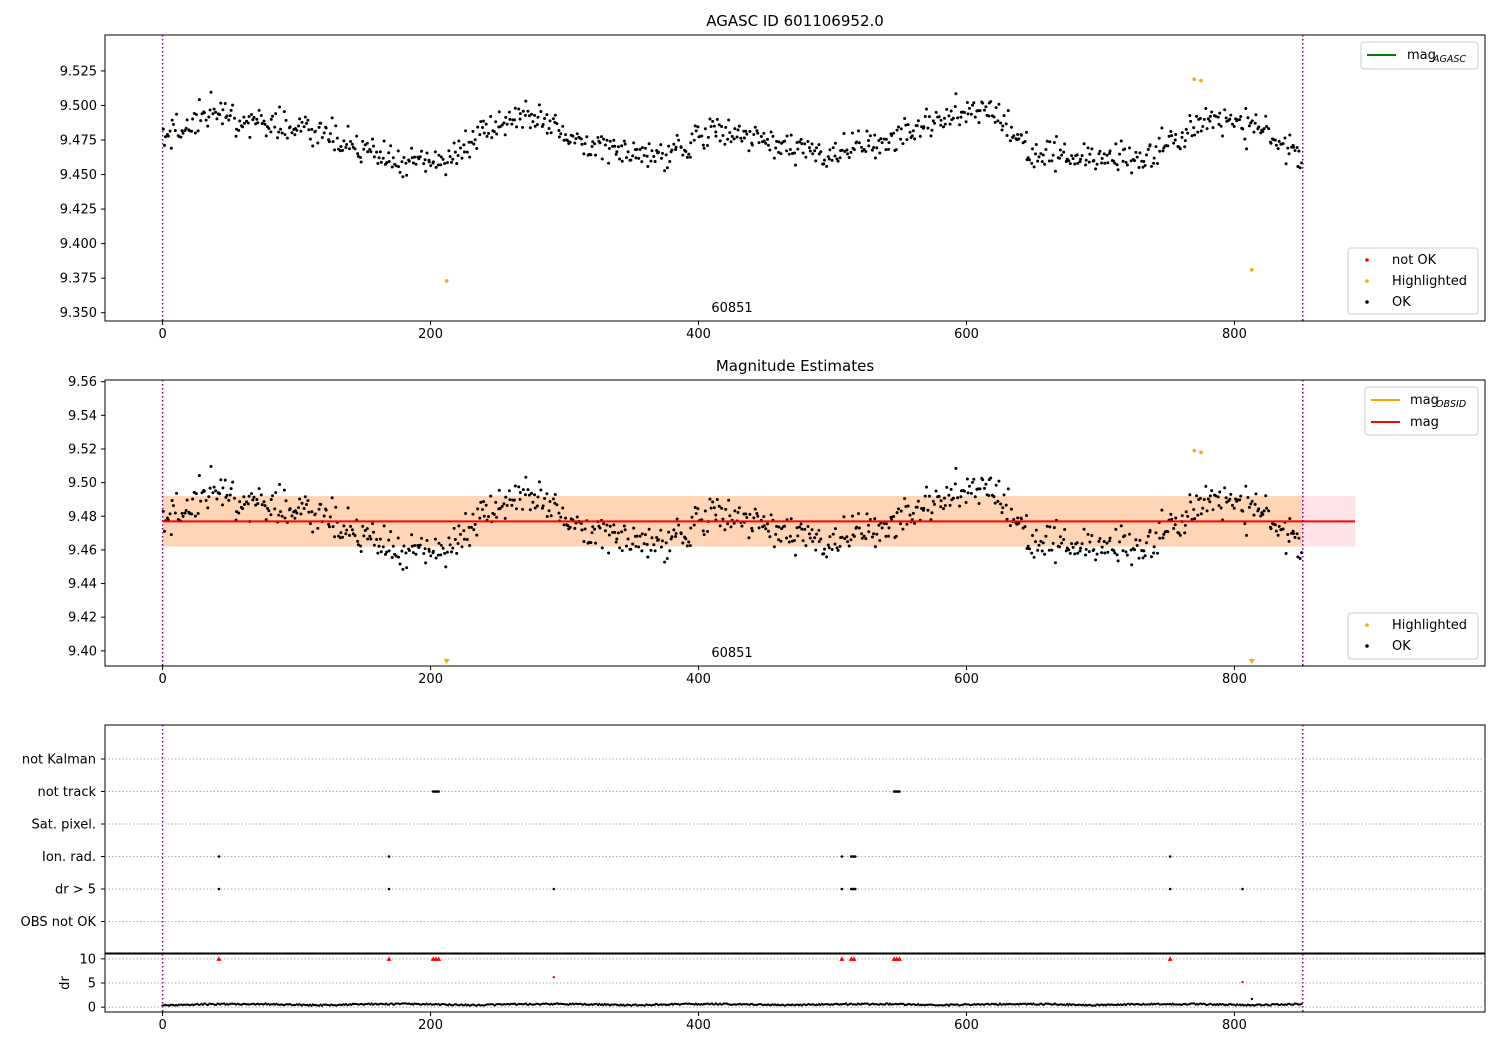 The height and width of the screenshot is (1050, 1500). What do you see at coordinates (1413, 636) in the screenshot?
I see `legend-box` at bounding box center [1413, 636].